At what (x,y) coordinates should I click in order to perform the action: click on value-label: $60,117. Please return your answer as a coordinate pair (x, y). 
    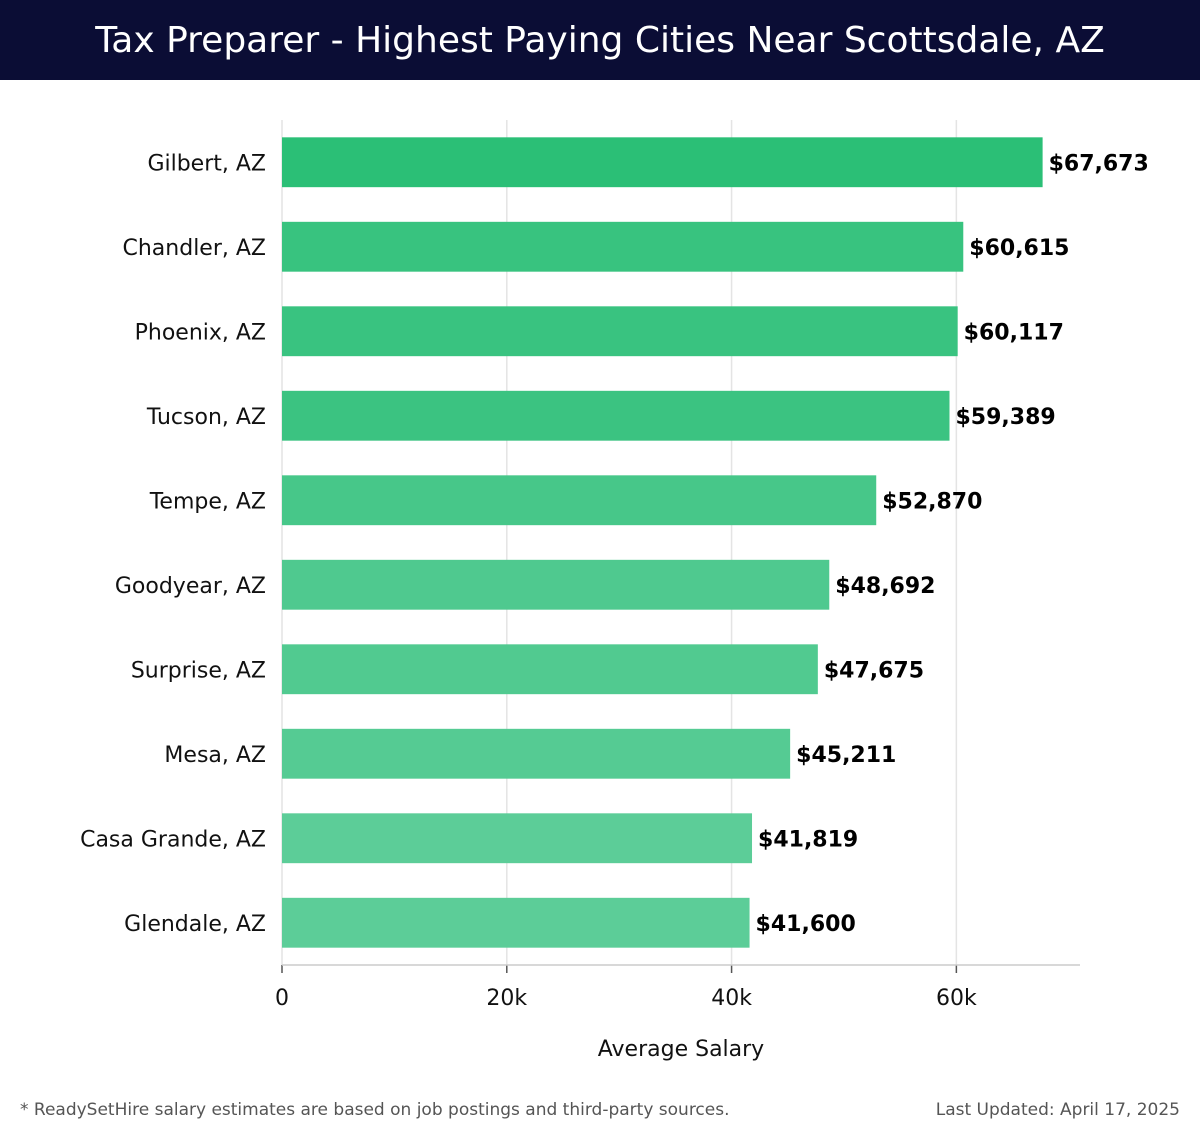
    Looking at the image, I should click on (1014, 332).